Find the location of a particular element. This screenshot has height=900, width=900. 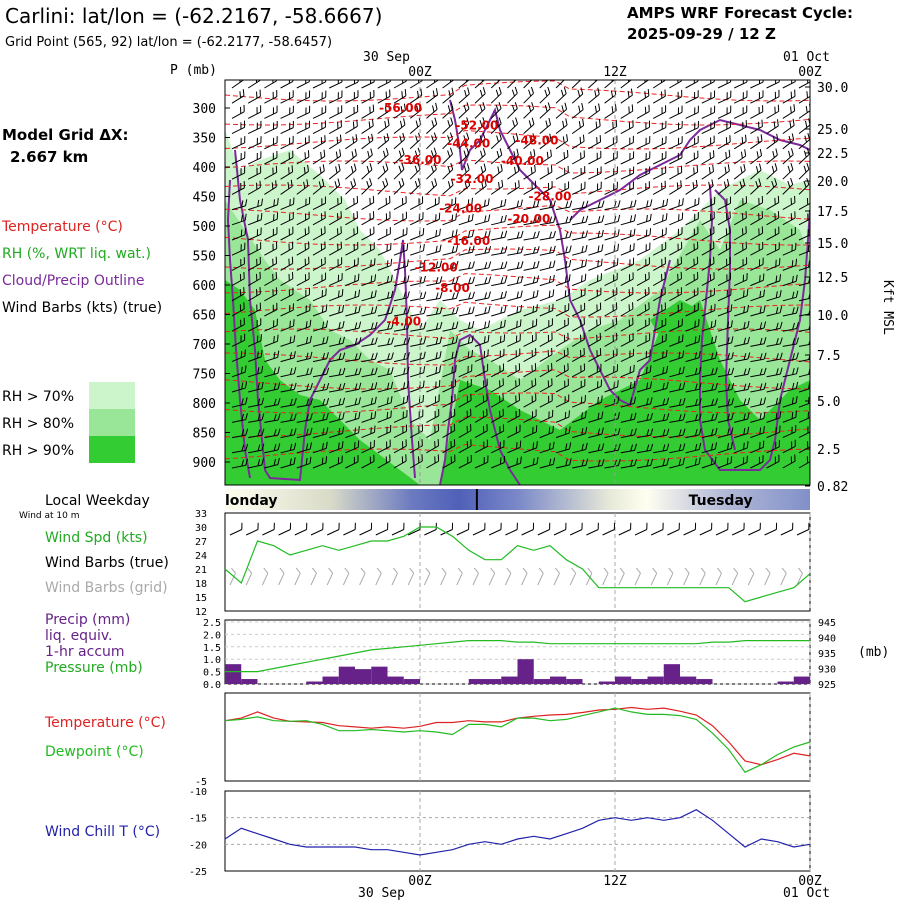

contour-label: -8.00 is located at coordinates (452, 288).